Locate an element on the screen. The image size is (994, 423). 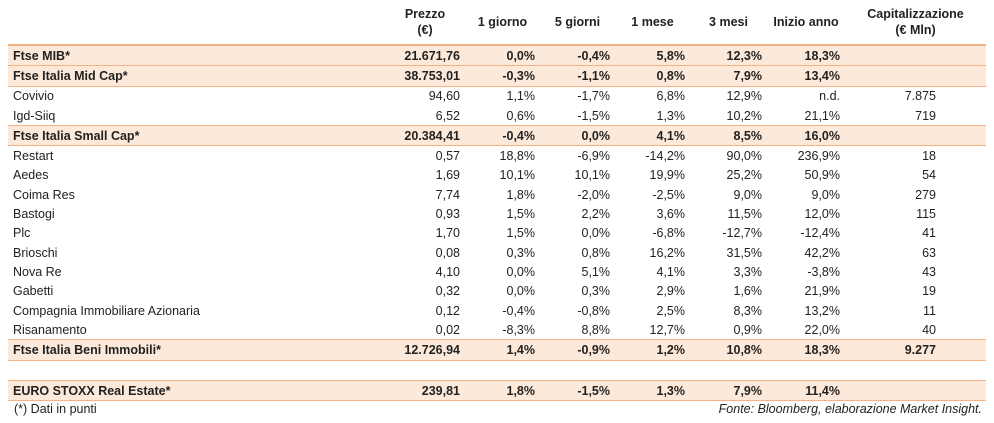
cell: 21,9% is located at coordinates (822, 291).